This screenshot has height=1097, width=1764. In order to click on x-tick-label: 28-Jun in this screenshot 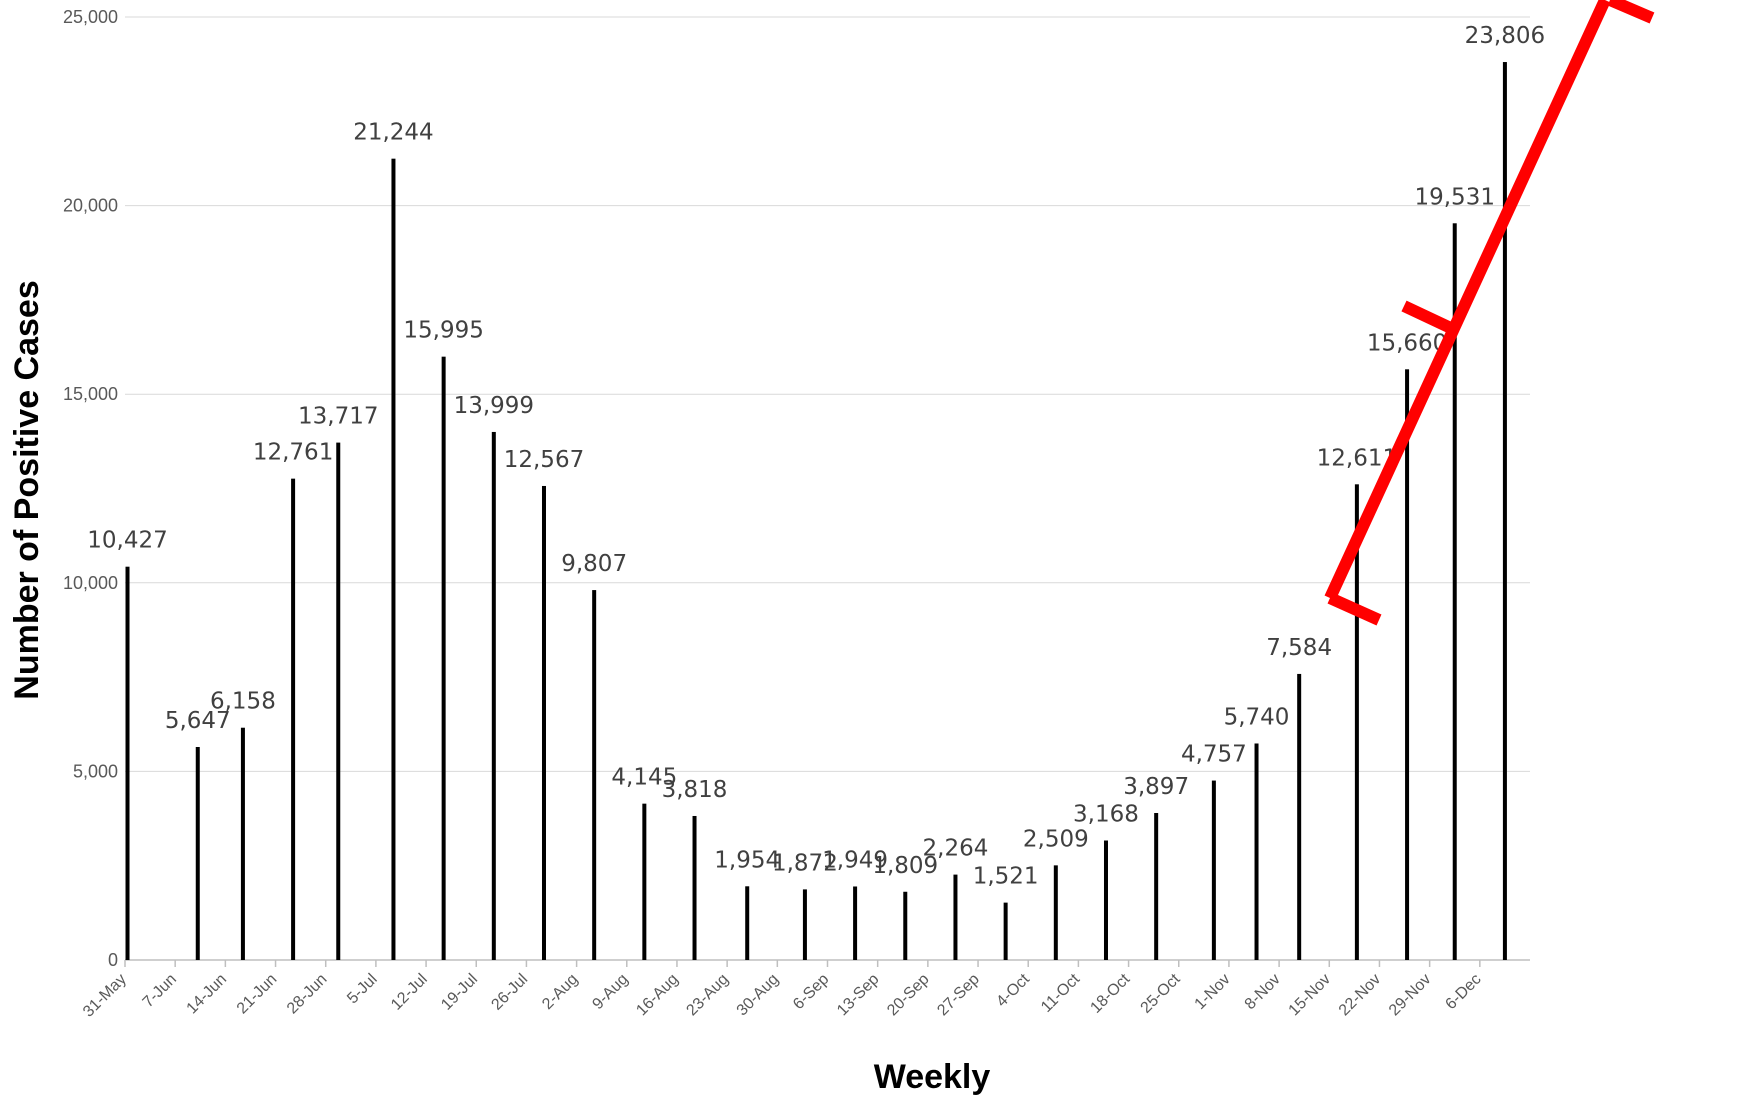, I will do `click(307, 994)`.